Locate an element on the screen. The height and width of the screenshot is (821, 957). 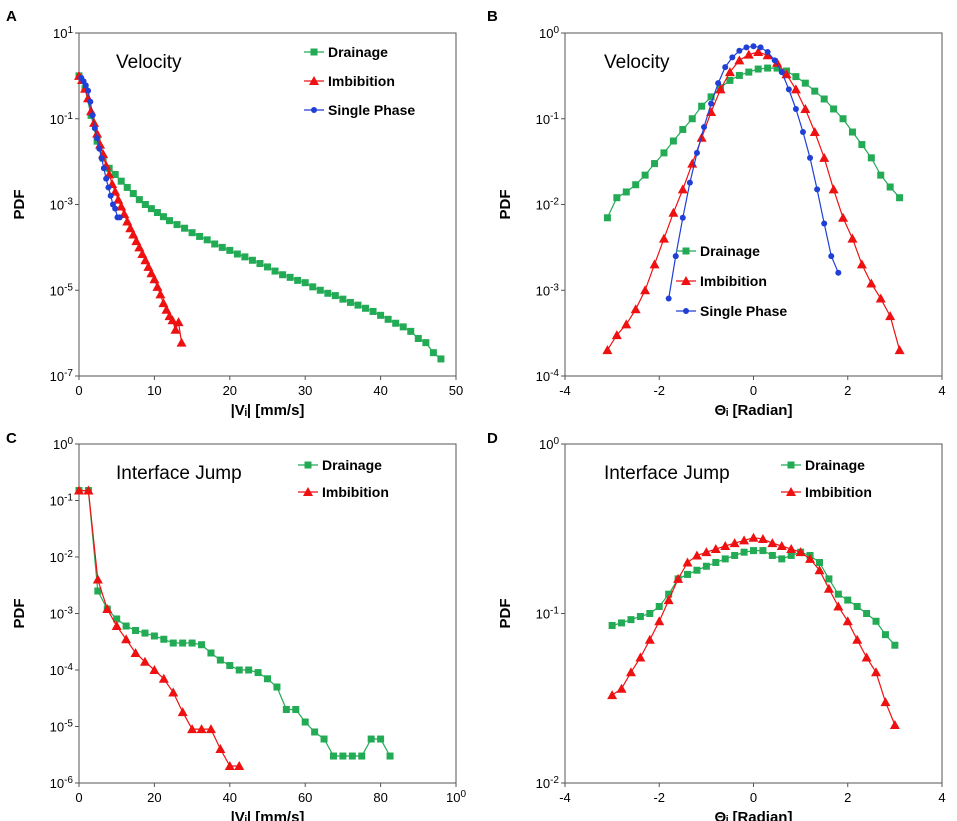
y-tick-label: 10⁻⁴ is located at coordinates (62, 670).